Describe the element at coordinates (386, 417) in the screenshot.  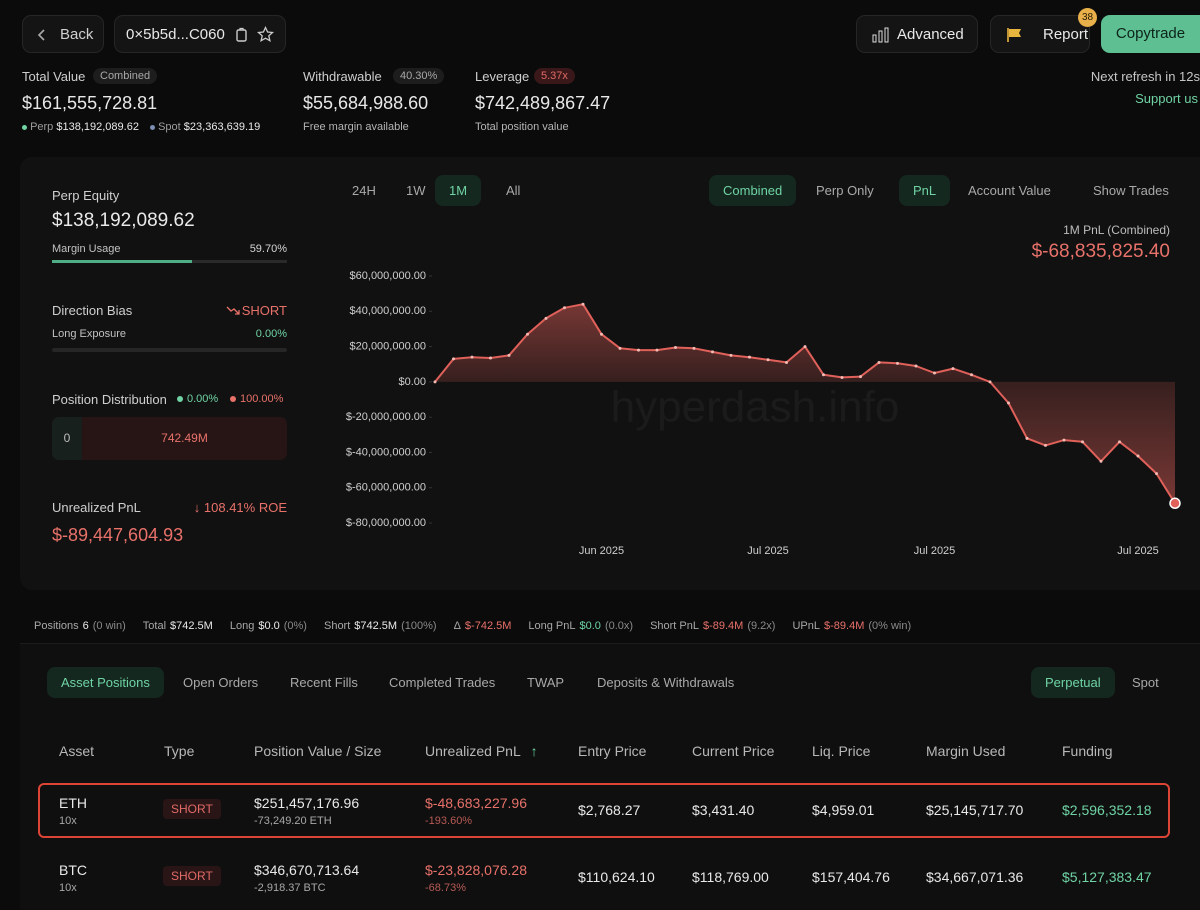
I see `y-tick-label: $-20,000,000.00` at that location.